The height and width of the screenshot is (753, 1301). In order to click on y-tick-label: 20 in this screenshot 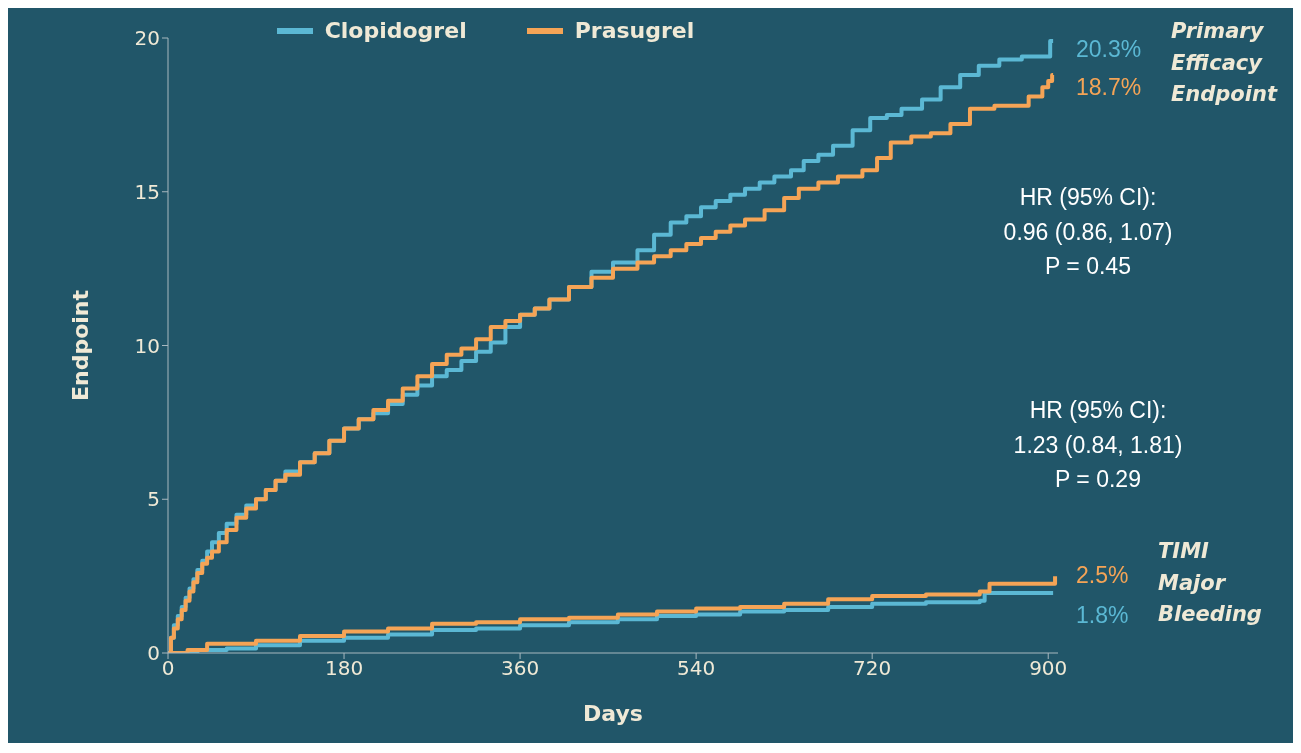, I will do `click(147, 38)`.